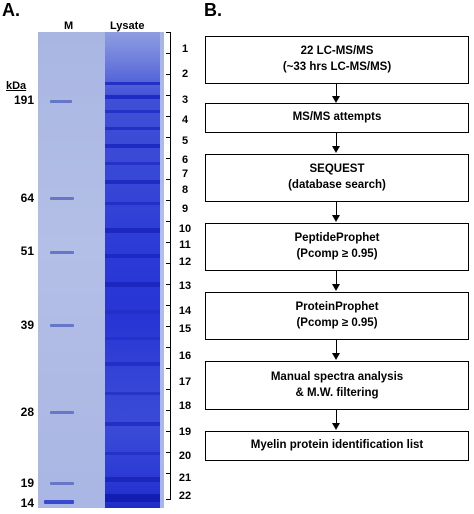  What do you see at coordinates (185, 245) in the screenshot?
I see `slice-number: 11` at bounding box center [185, 245].